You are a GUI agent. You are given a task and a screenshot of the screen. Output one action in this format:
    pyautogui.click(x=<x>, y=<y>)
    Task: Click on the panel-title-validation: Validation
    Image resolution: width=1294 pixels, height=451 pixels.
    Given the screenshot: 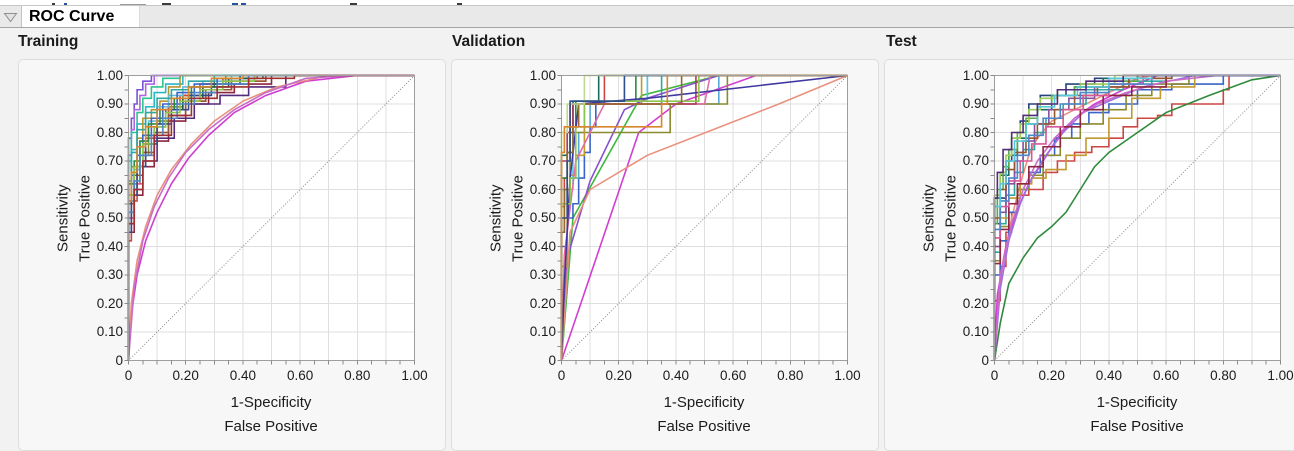 What is the action you would take?
    pyautogui.click(x=488, y=42)
    